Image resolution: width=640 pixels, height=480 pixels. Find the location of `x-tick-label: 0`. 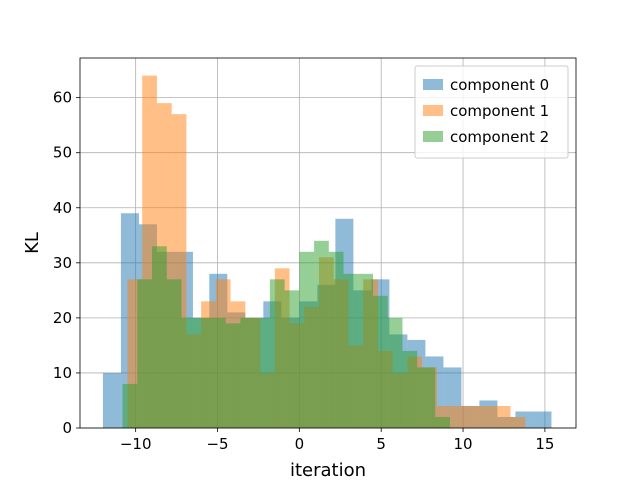

x-tick-label: 0 is located at coordinates (300, 444).